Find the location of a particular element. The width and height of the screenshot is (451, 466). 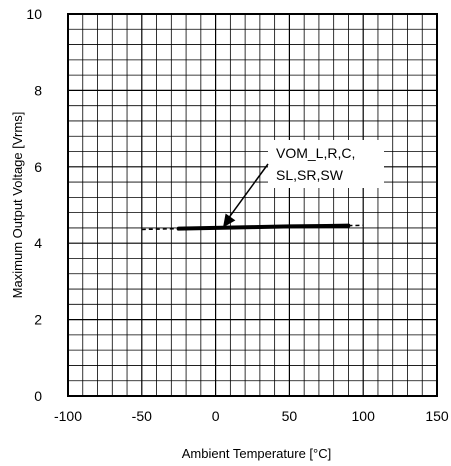

y-tick-label: 4 is located at coordinates (38, 243).